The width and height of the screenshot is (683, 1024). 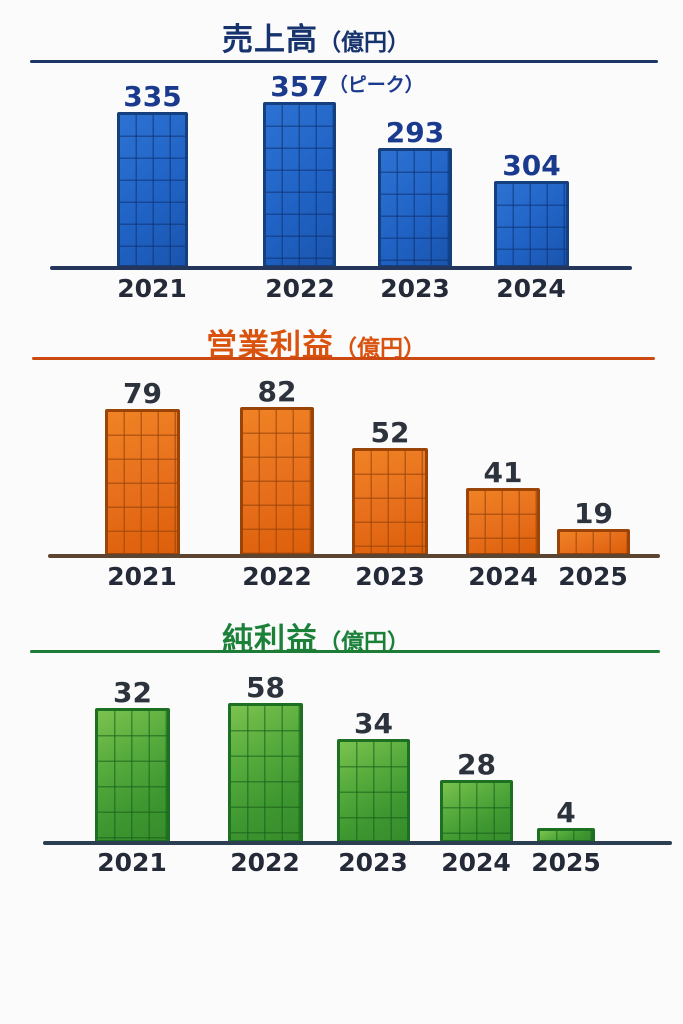 I want to click on net-profit-value-2021: 32, so click(x=132, y=693).